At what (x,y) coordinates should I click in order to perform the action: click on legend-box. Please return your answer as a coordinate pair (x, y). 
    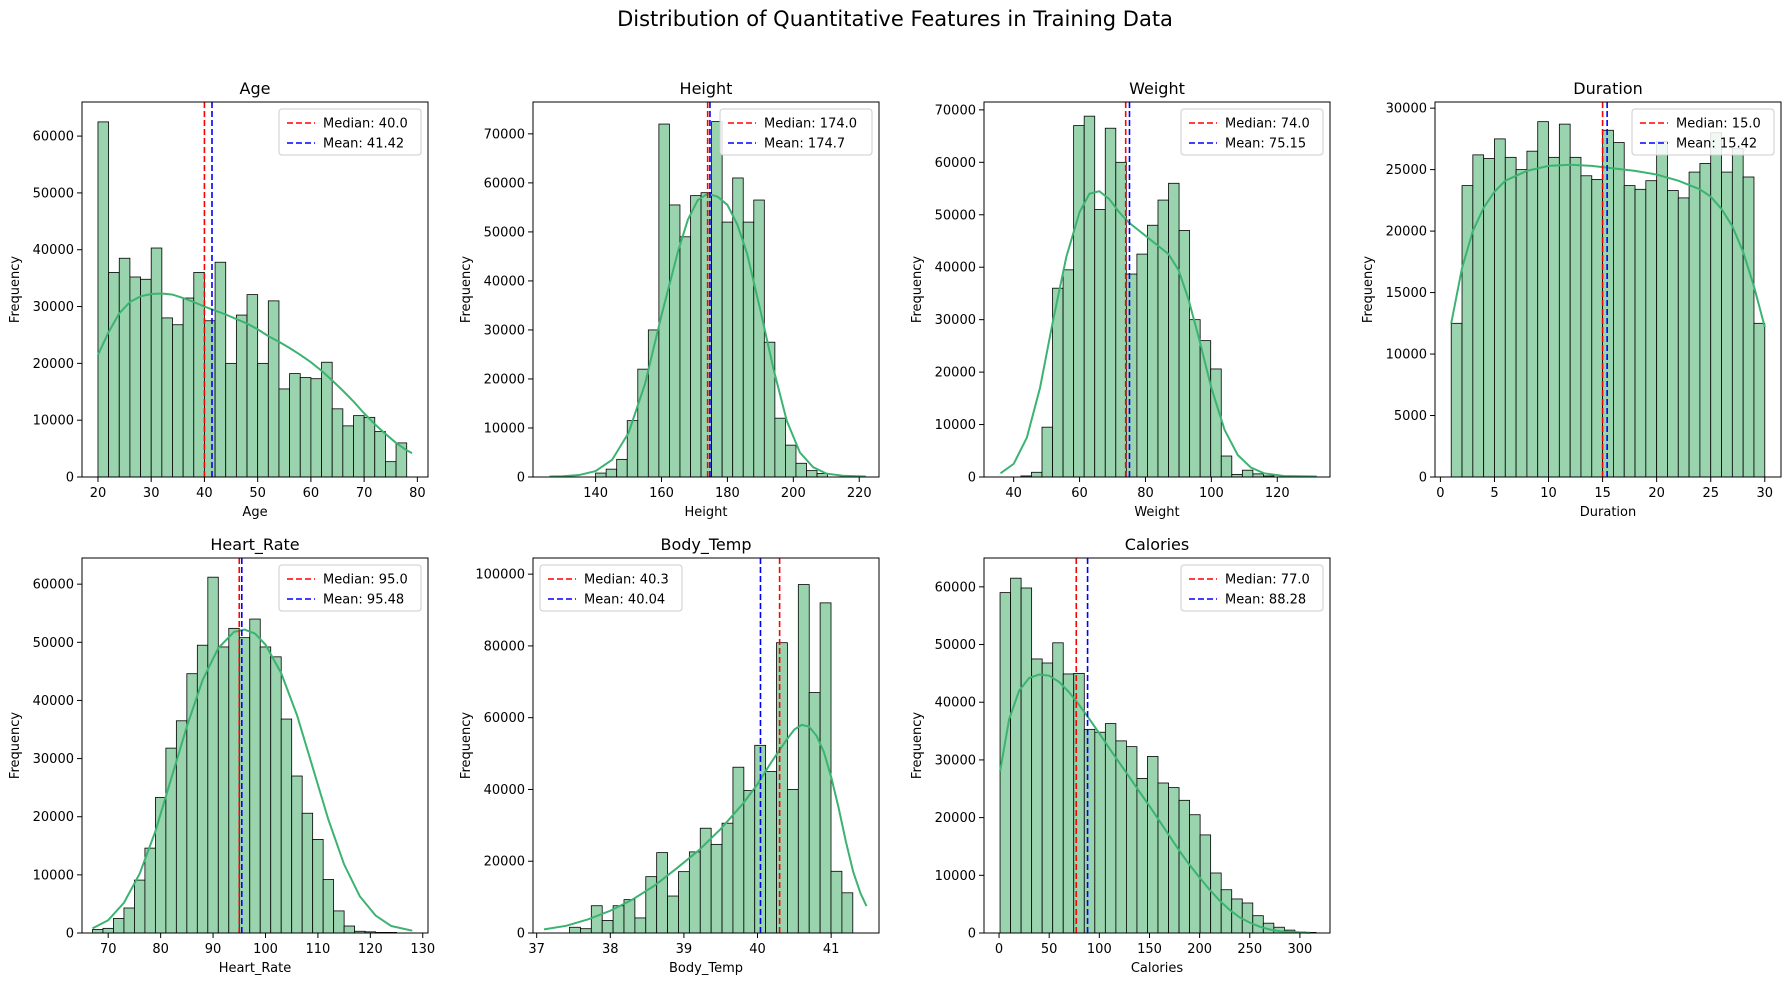
    Looking at the image, I should click on (796, 132).